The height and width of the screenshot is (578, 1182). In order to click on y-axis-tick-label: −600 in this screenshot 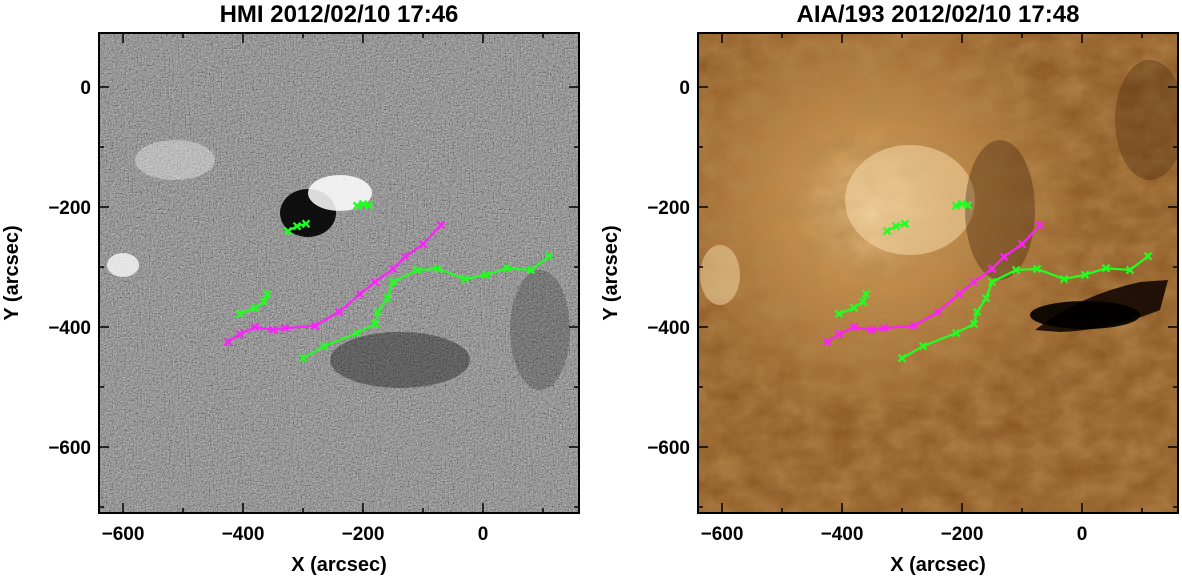, I will do `click(69, 448)`.